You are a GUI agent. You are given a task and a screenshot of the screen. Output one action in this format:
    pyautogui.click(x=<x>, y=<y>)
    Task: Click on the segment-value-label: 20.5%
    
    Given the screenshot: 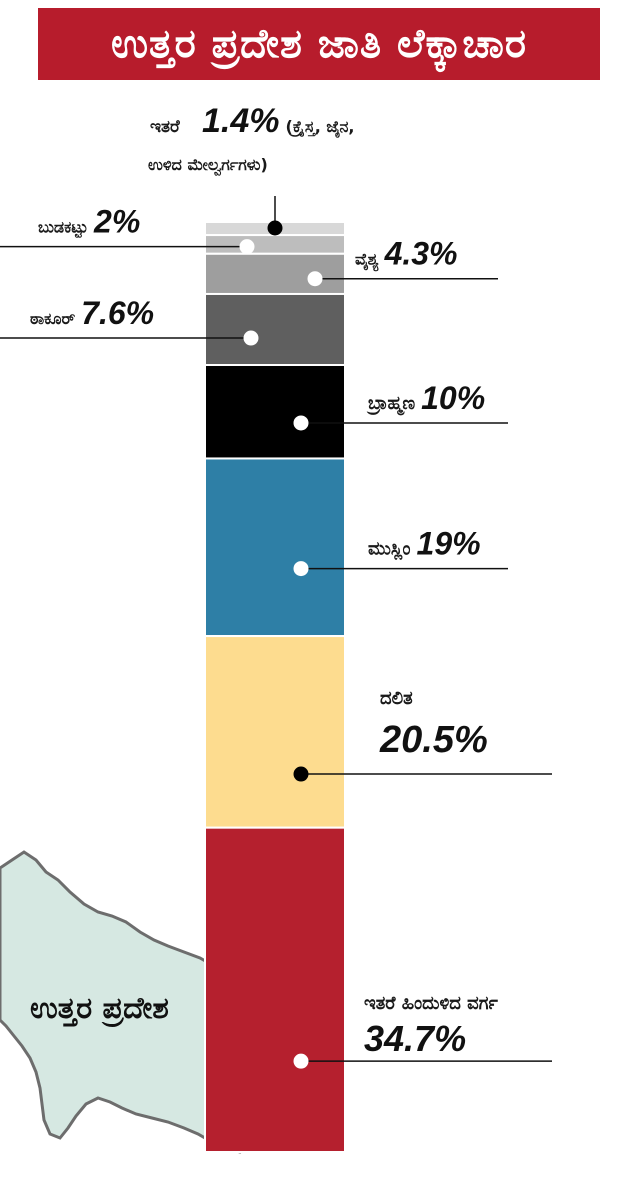 What is the action you would take?
    pyautogui.click(x=433, y=740)
    